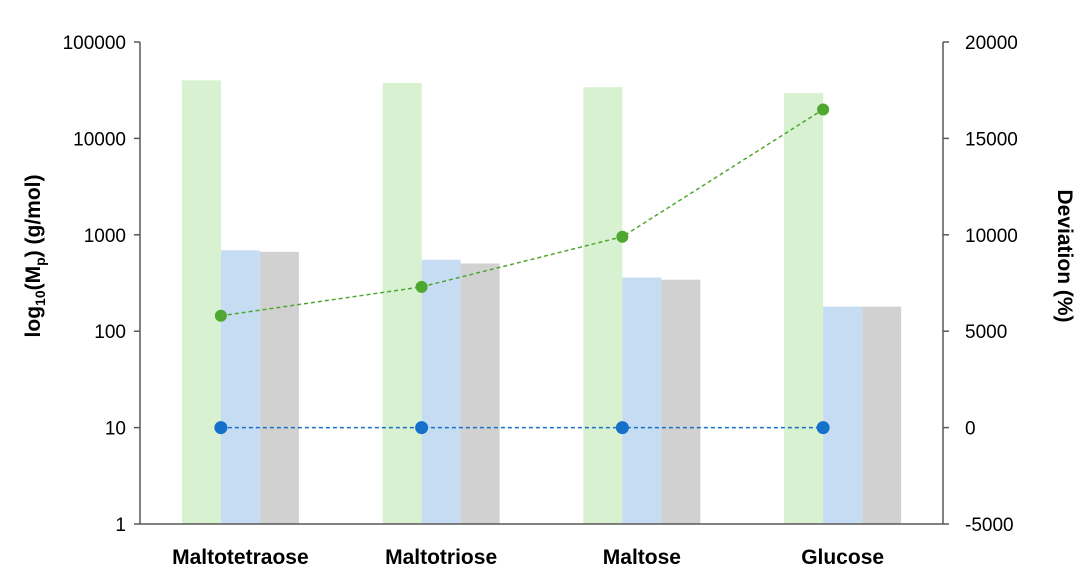 This screenshot has width=1080, height=583. What do you see at coordinates (823, 428) in the screenshot?
I see `deviation-point-2-glucose` at bounding box center [823, 428].